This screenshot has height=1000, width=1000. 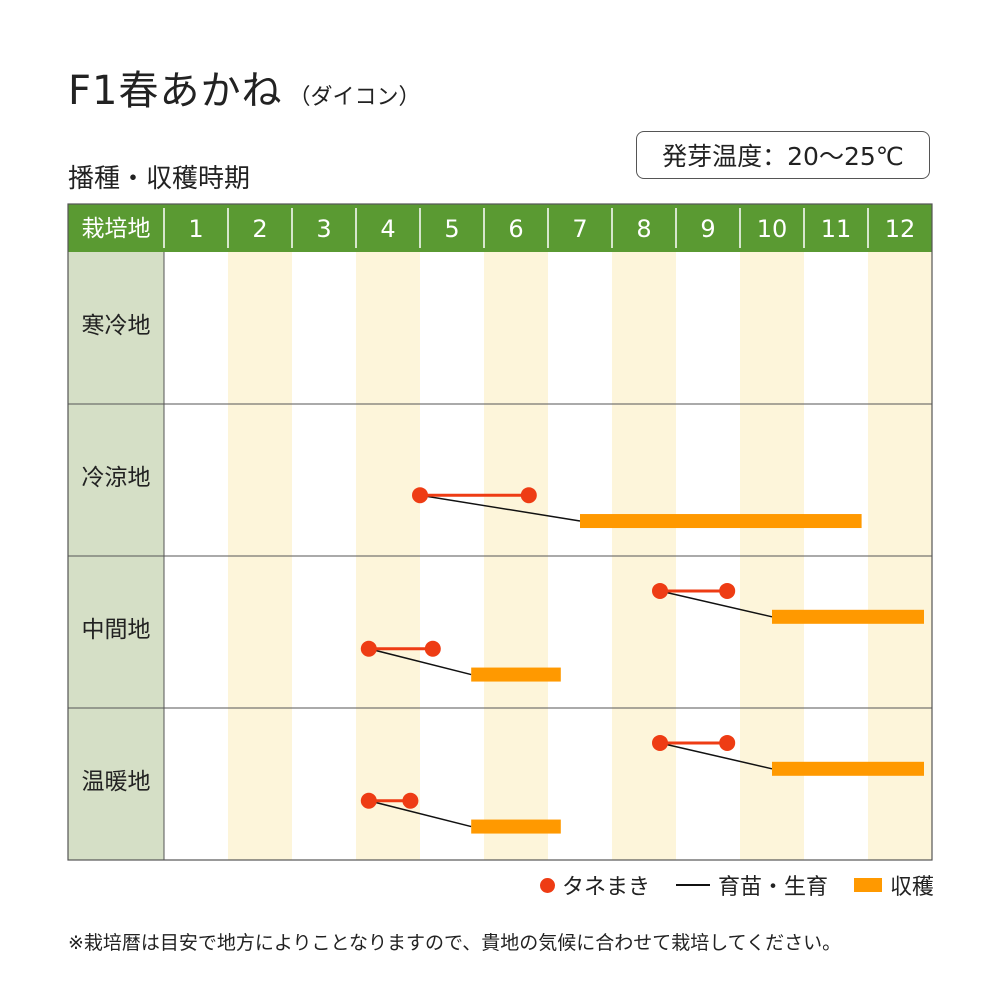 I want to click on month-header-3: 3, so click(x=323, y=229).